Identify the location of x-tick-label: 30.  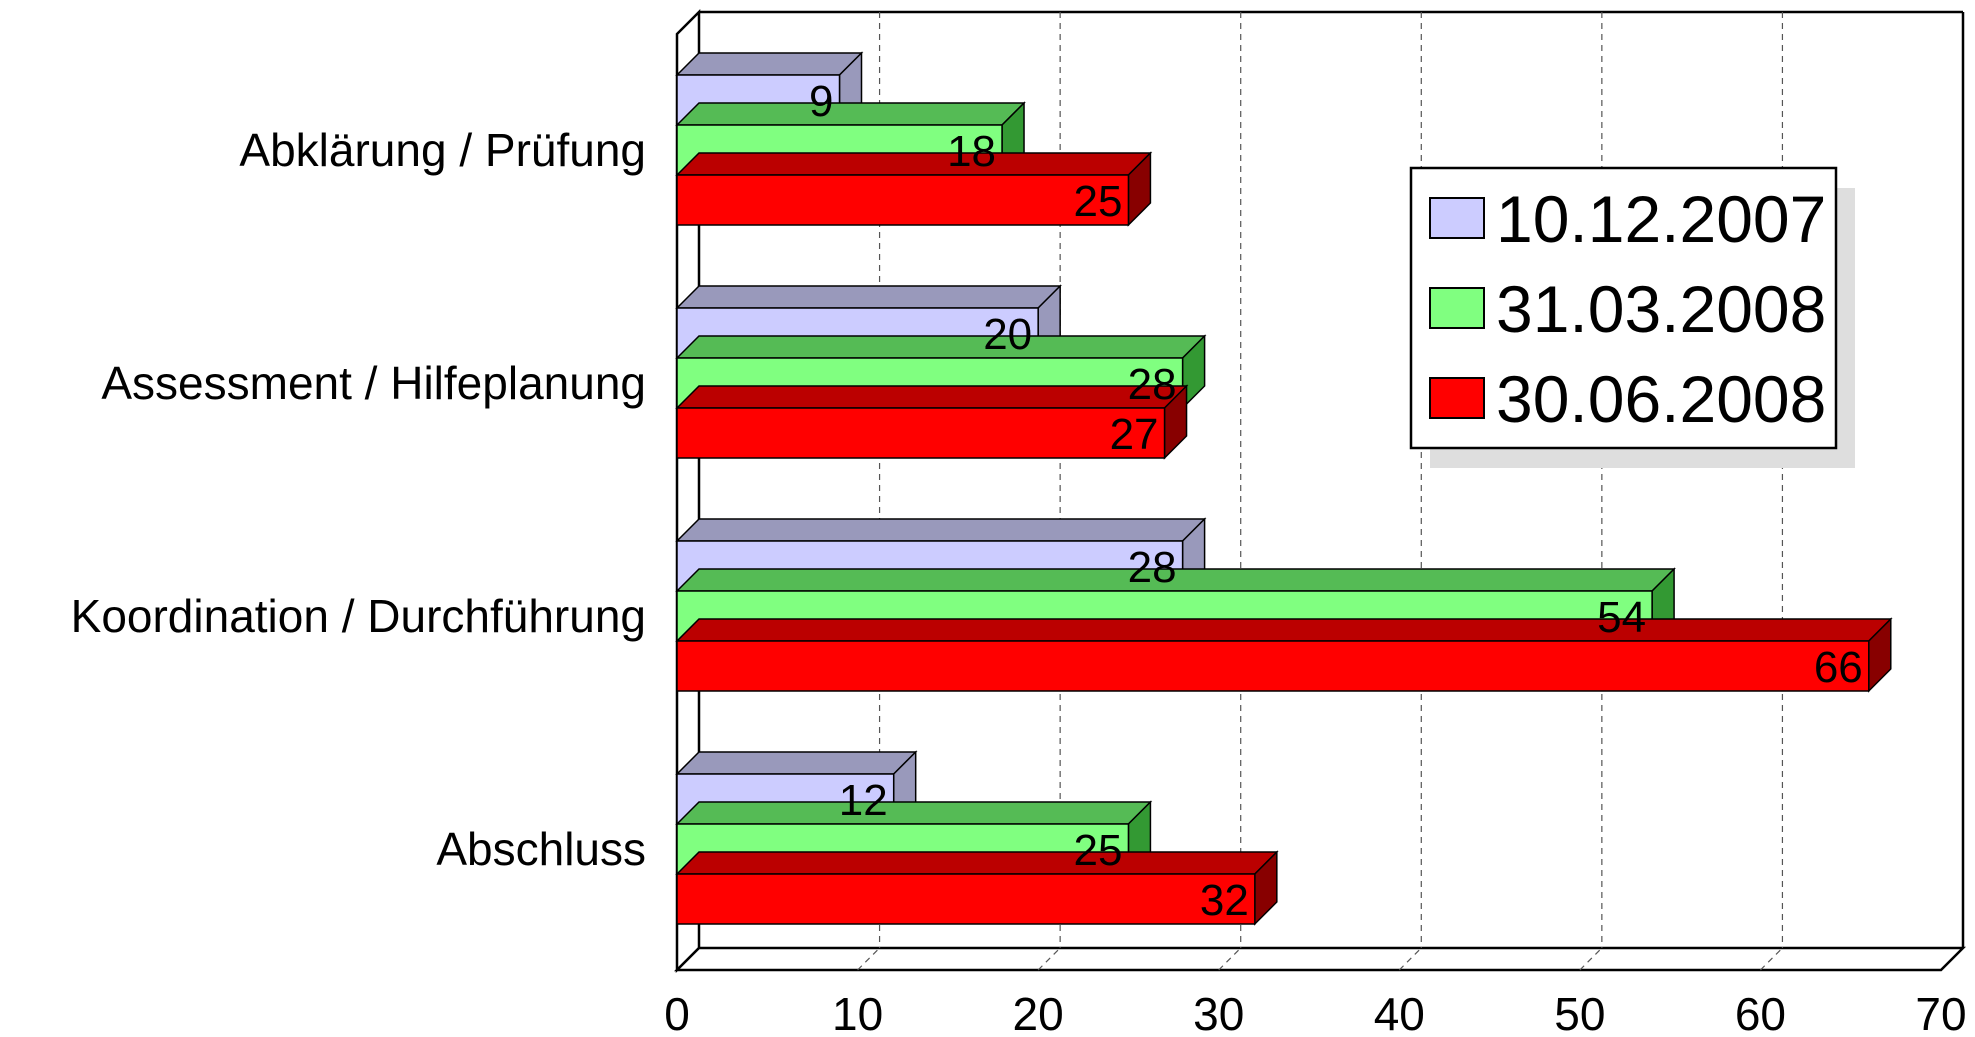
(1218, 1012).